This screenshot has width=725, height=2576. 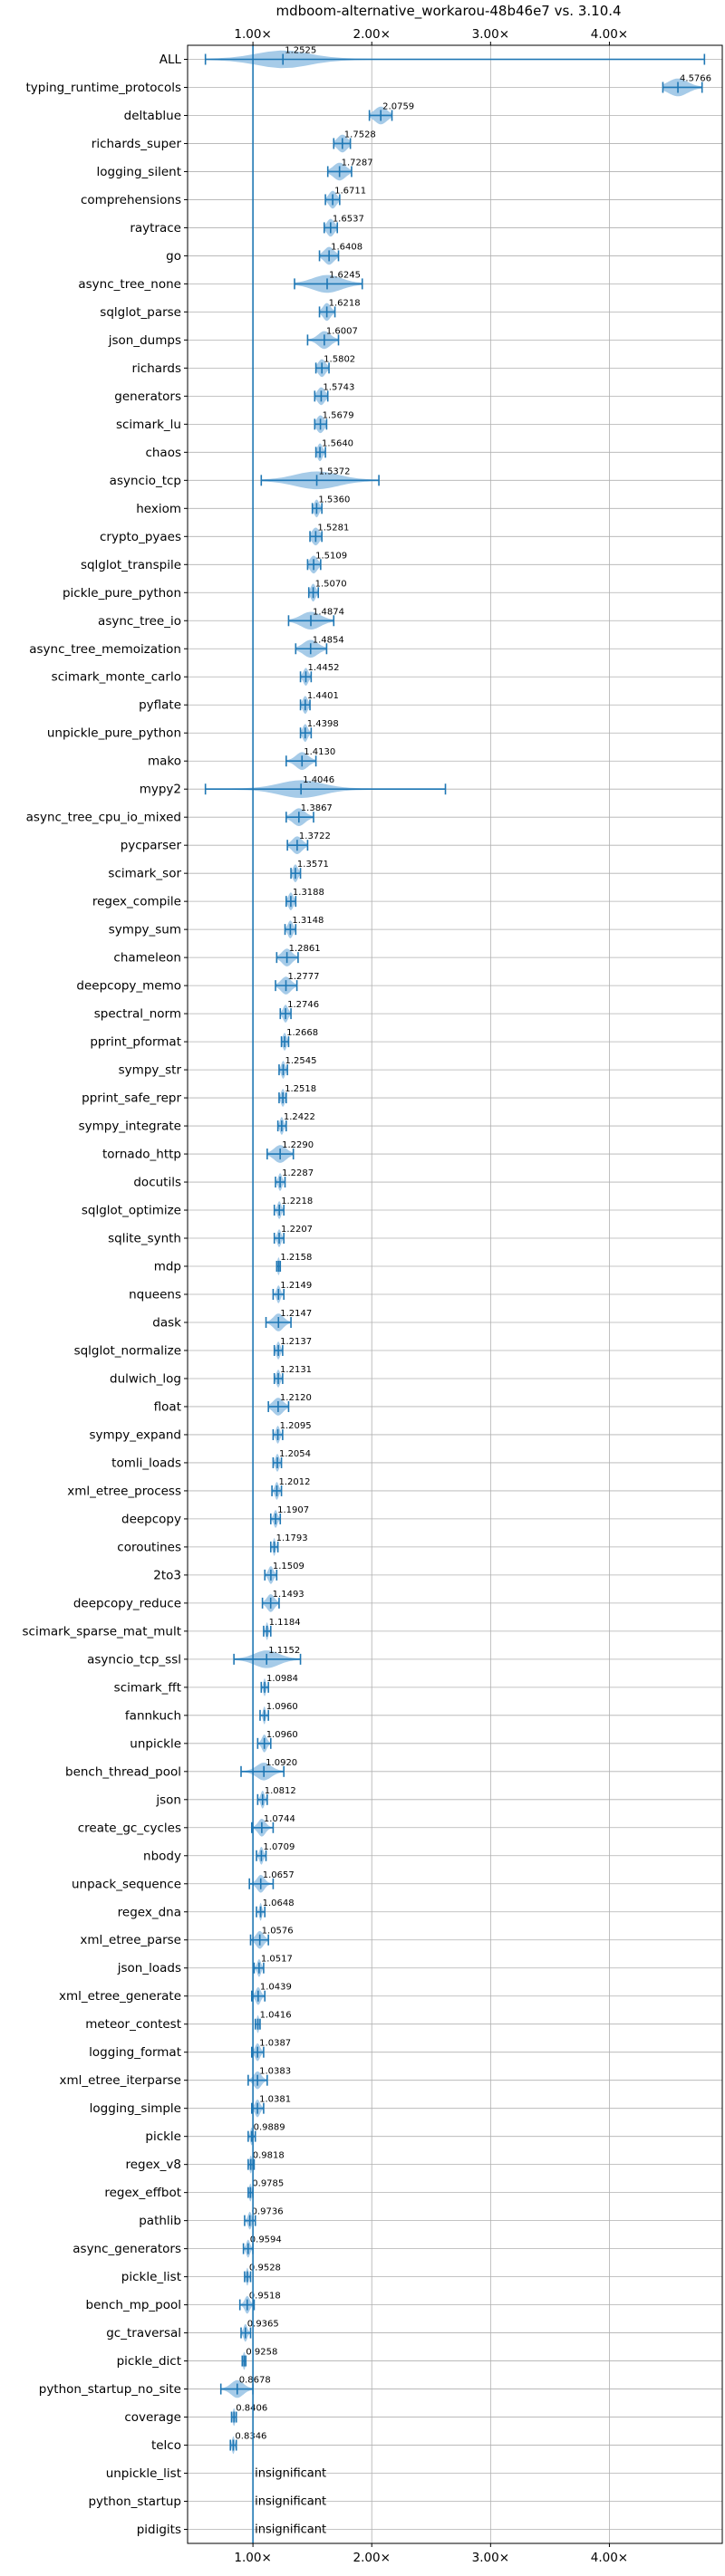 What do you see at coordinates (120, 1996) in the screenshot?
I see `y-tick-label: xml_etree_generate` at bounding box center [120, 1996].